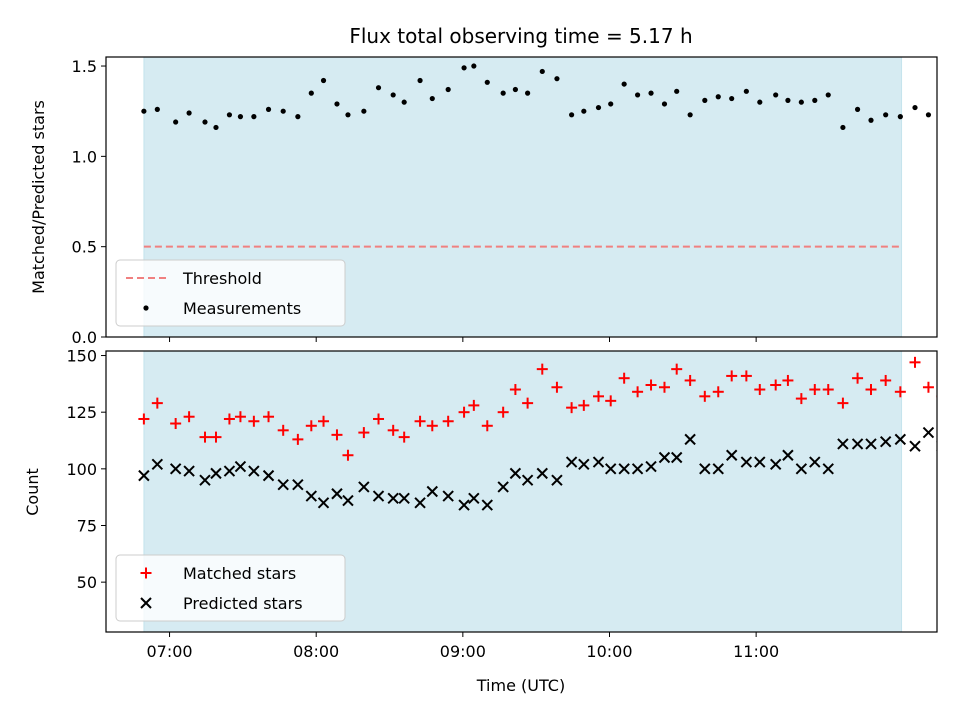 The width and height of the screenshot is (960, 724). Describe the element at coordinates (81, 412) in the screenshot. I see `y-tick-label: 125` at that location.